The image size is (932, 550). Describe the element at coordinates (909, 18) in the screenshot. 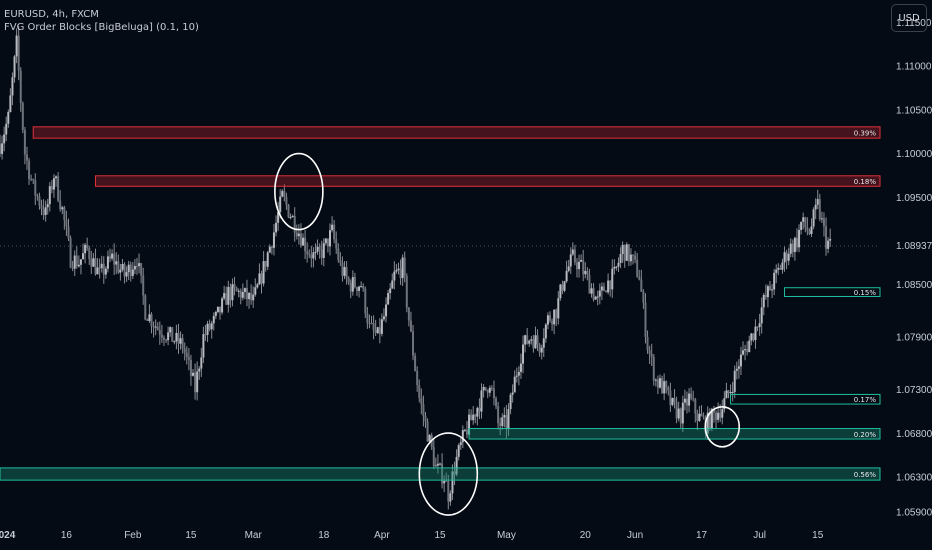

I see `currency-button: USD` at that location.